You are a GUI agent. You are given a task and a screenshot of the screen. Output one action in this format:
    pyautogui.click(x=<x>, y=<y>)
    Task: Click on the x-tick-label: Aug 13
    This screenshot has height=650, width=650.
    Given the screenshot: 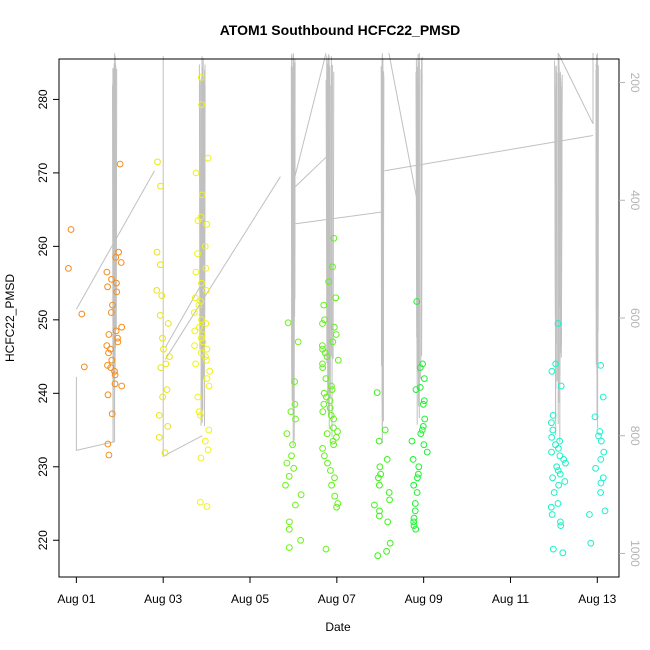 What is the action you would take?
    pyautogui.click(x=597, y=599)
    